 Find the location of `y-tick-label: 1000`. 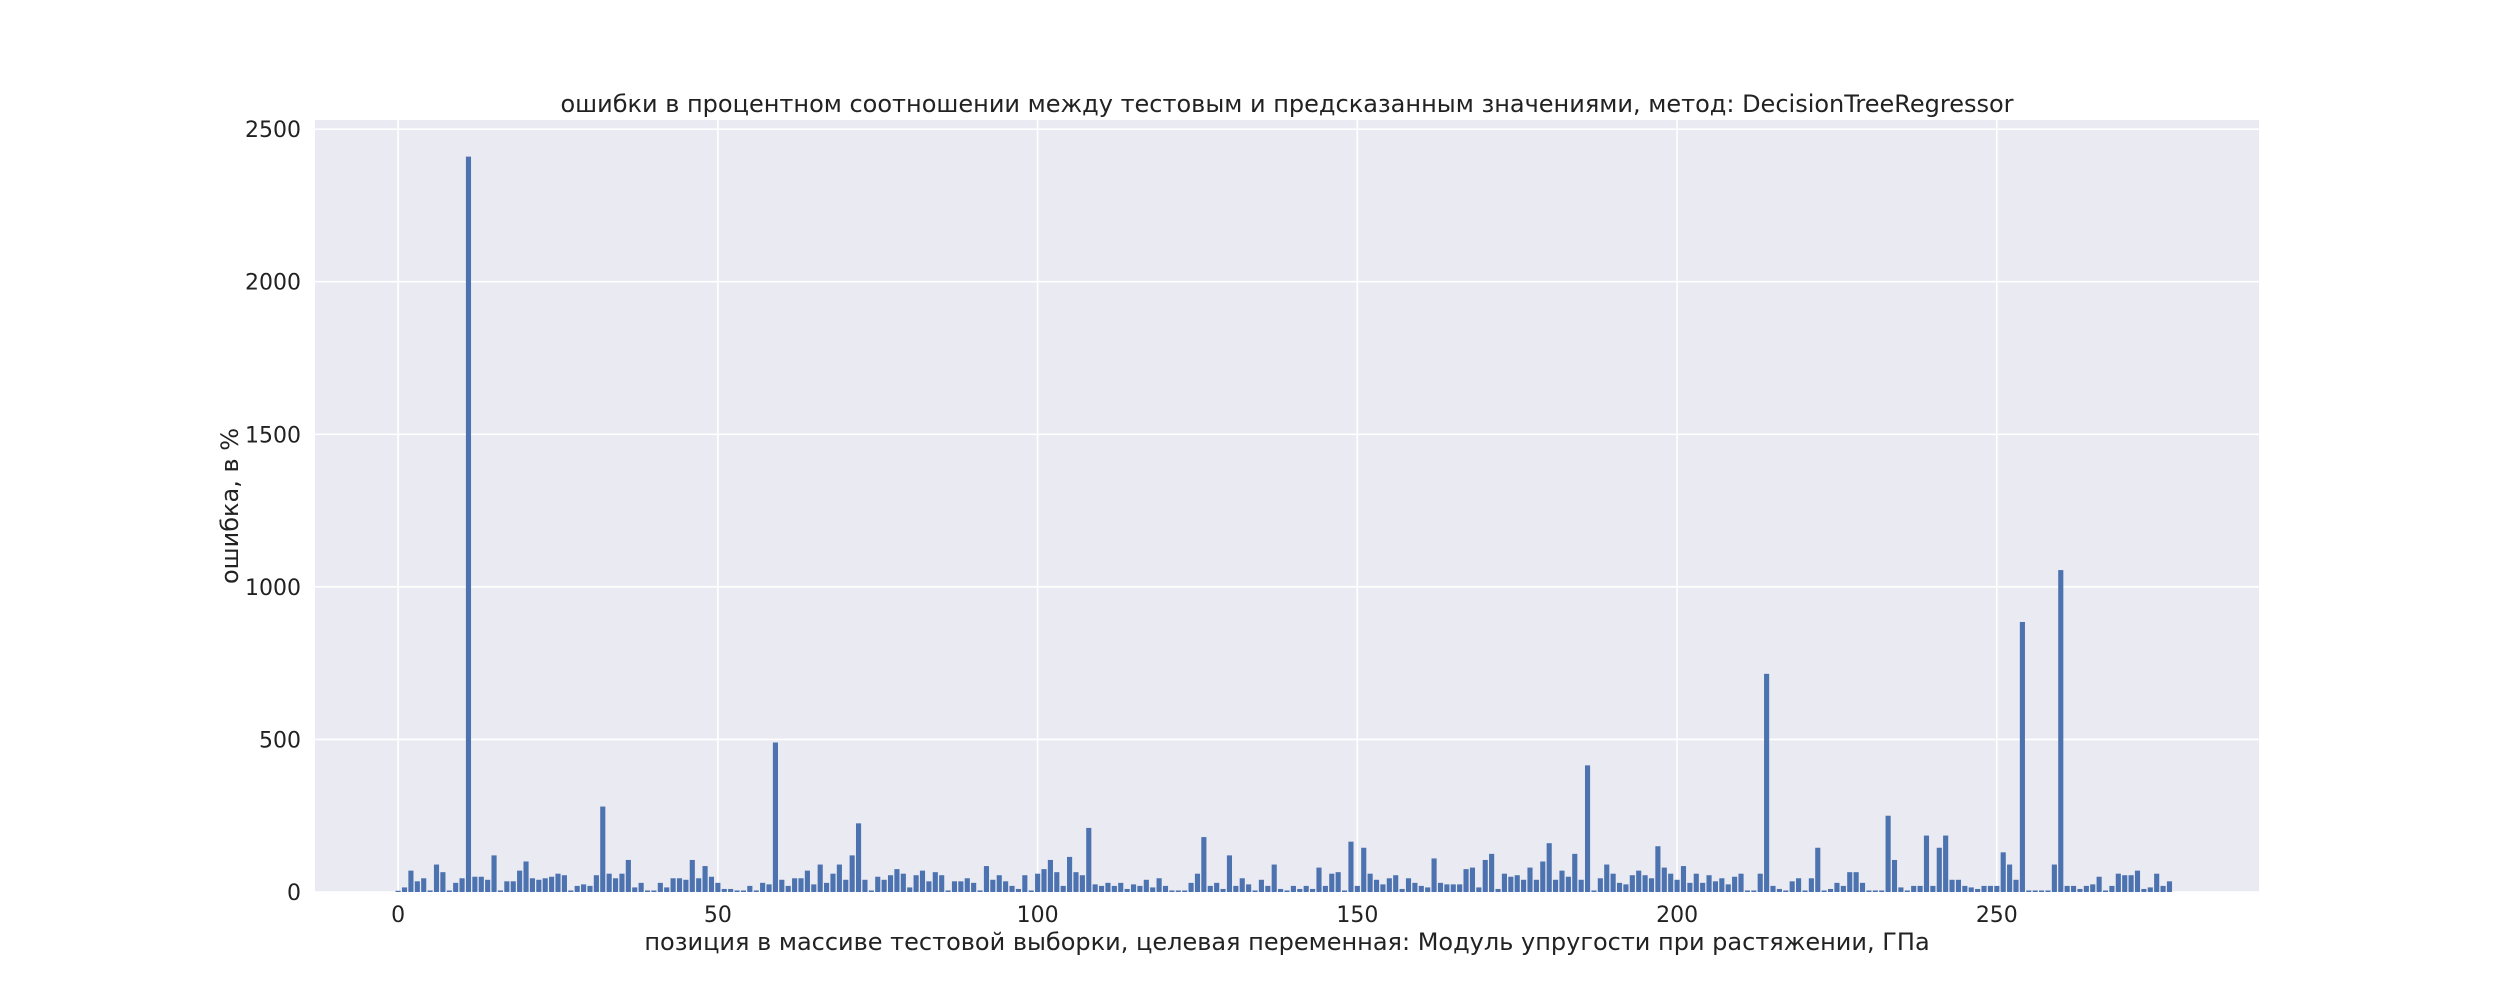

y-tick-label: 1000 is located at coordinates (273, 588).